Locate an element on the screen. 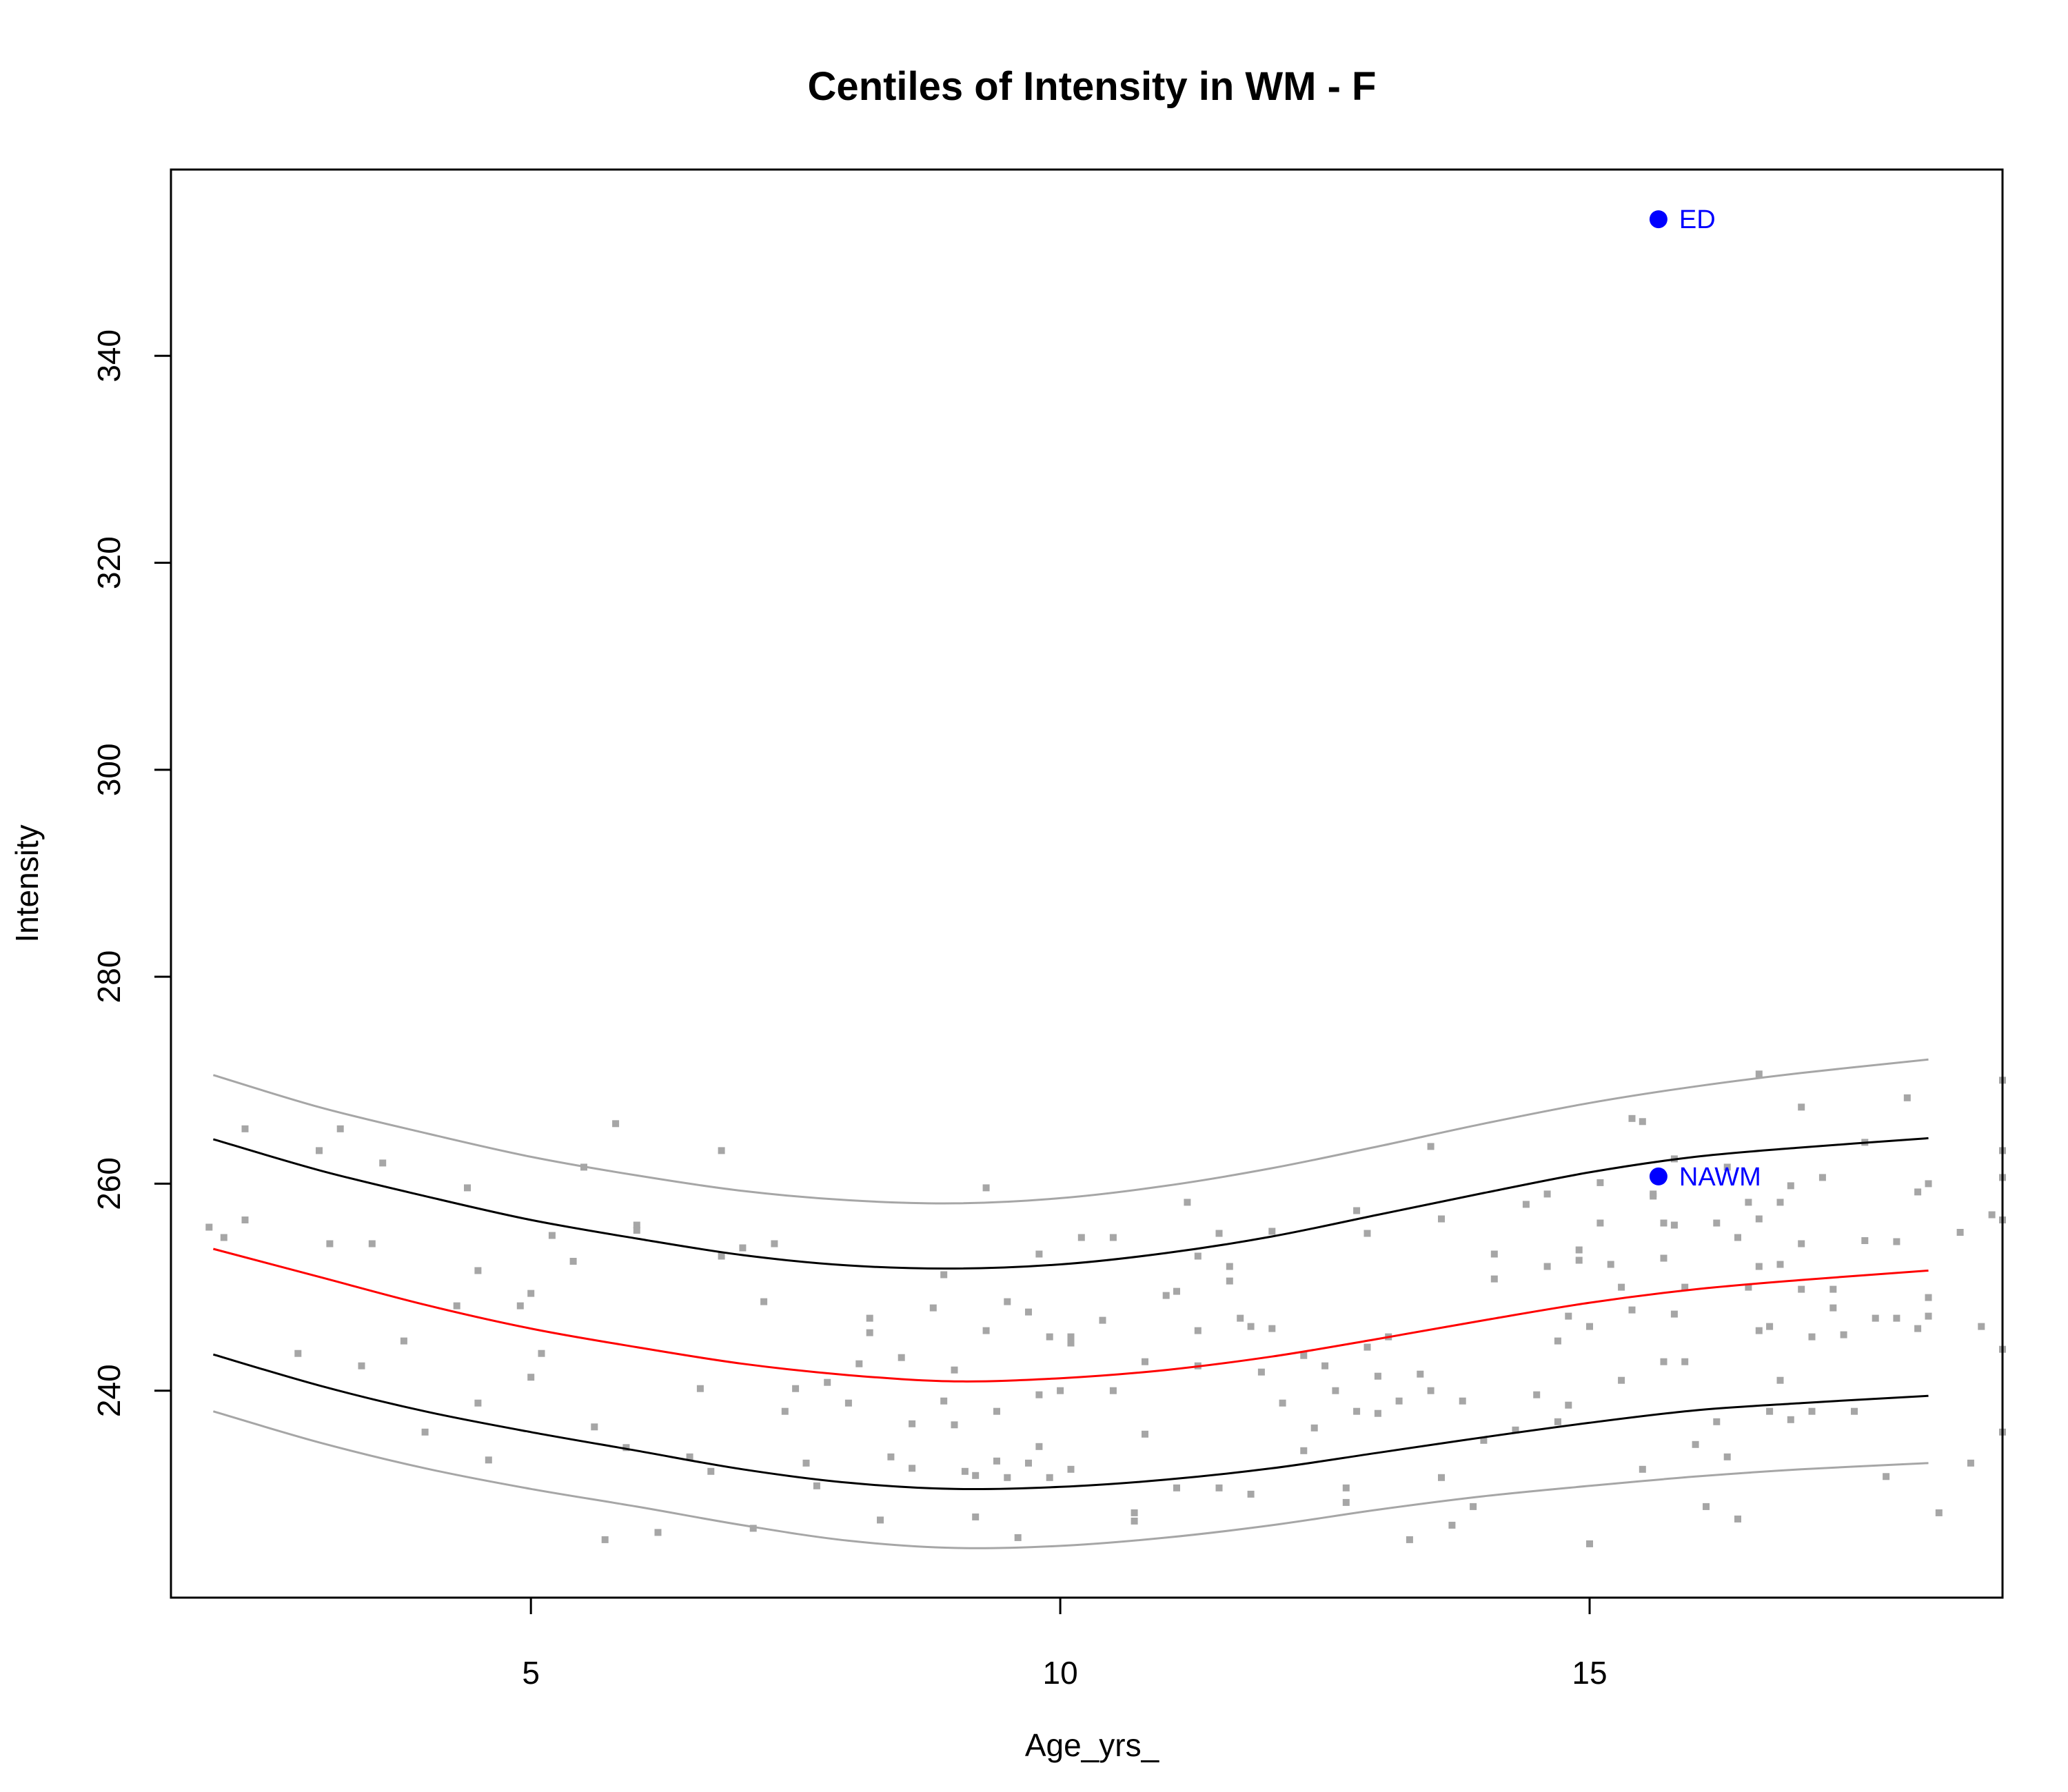 The height and width of the screenshot is (1792, 2068). y-tick-label: 300 is located at coordinates (109, 769).